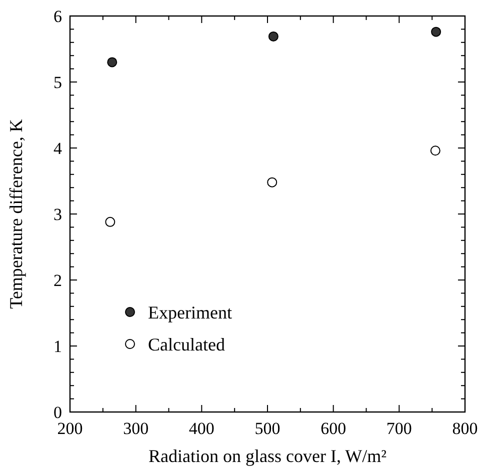 The image size is (481, 470). What do you see at coordinates (399, 428) in the screenshot?
I see `x-tick-label: 700` at bounding box center [399, 428].